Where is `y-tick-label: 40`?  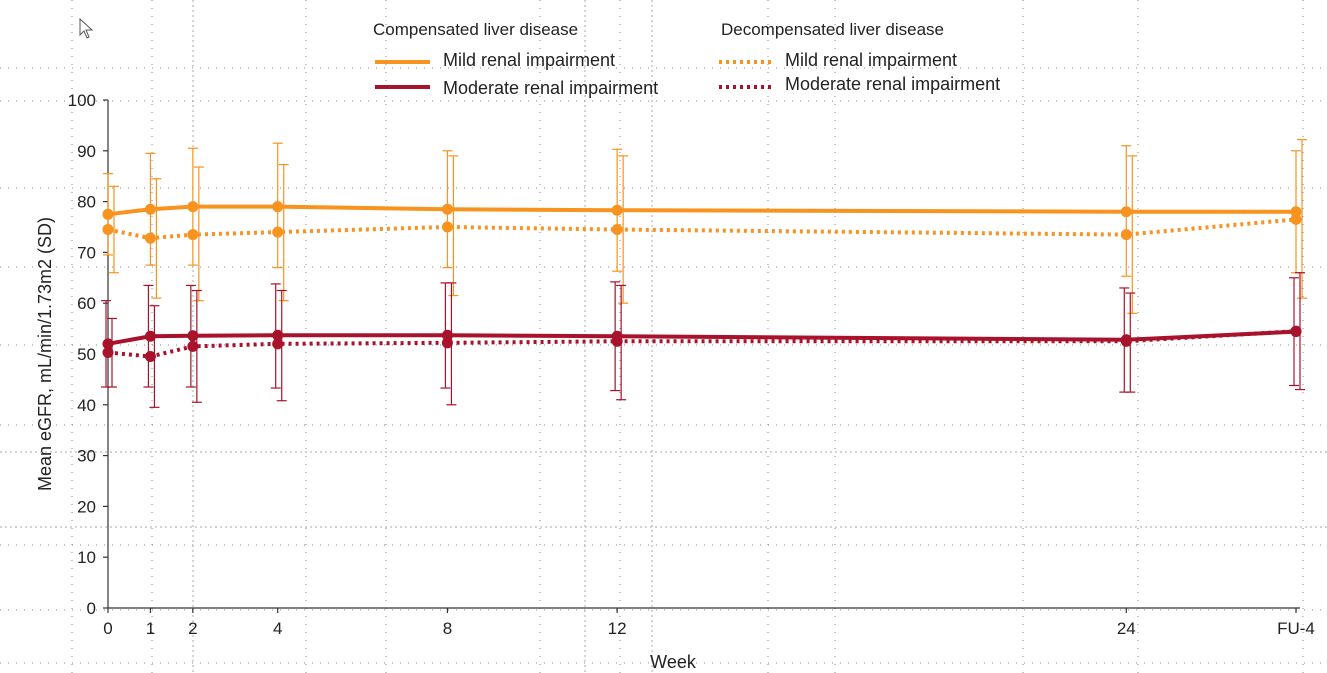 y-tick-label: 40 is located at coordinates (86, 405).